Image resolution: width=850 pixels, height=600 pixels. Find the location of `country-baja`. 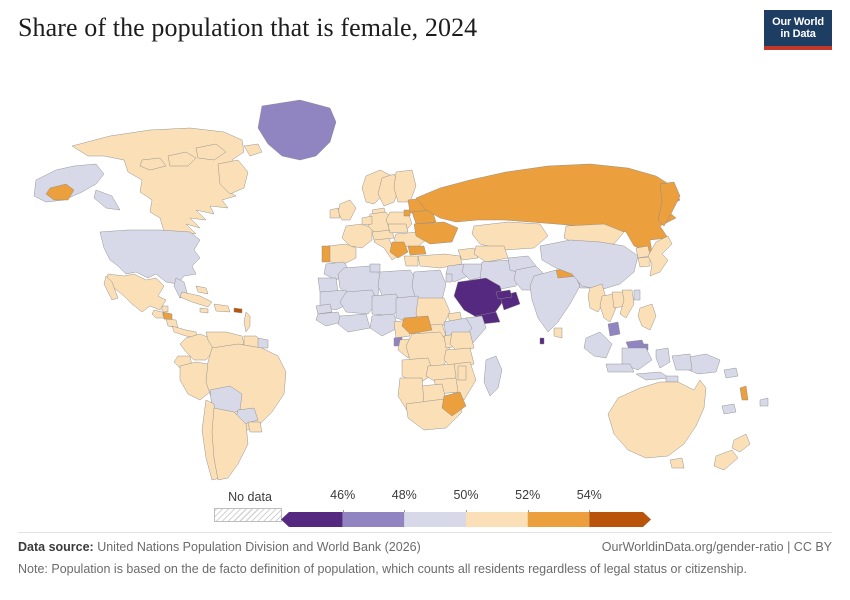

country-baja is located at coordinates (111, 288).